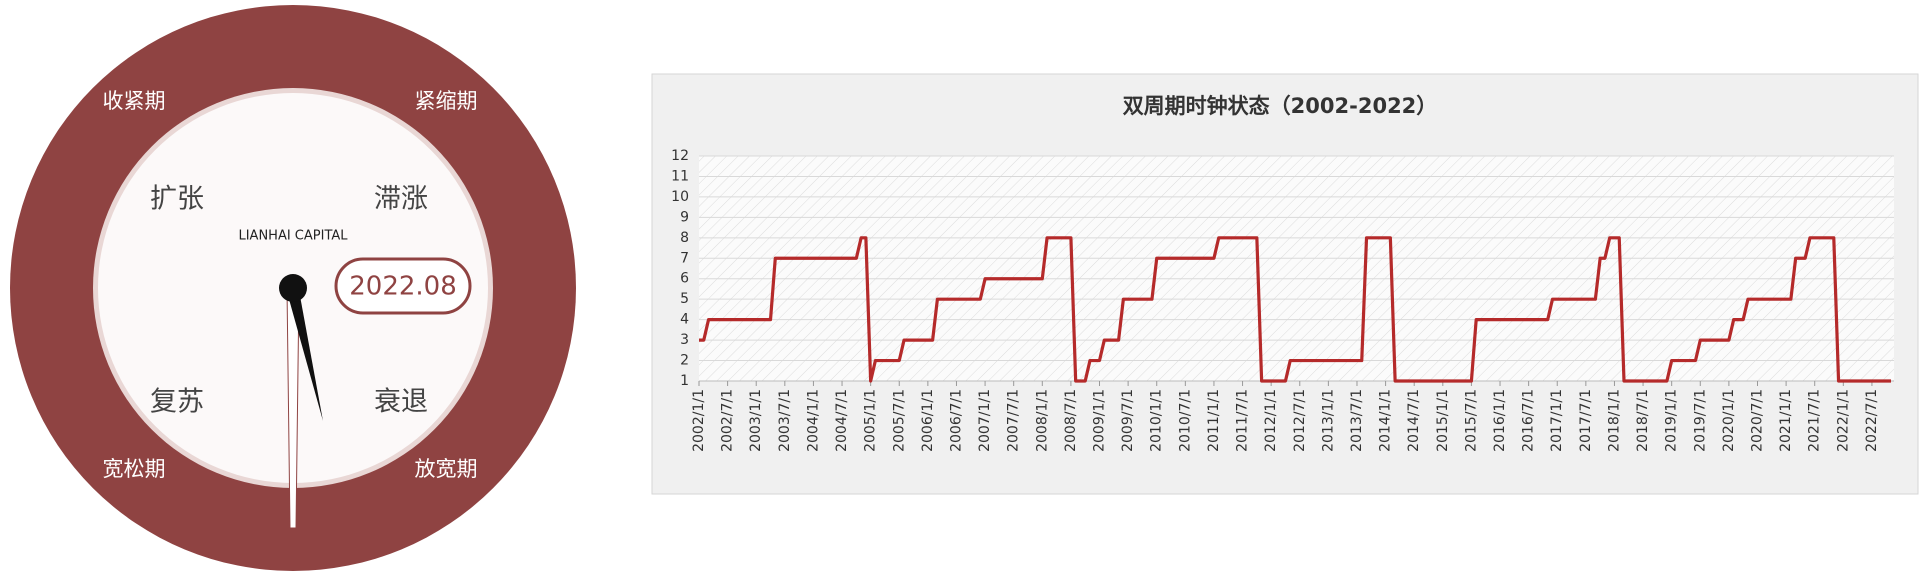 This screenshot has width=1928, height=576. Describe the element at coordinates (1100, 420) in the screenshot. I see `x-tick-label: 2009/1/1` at that location.